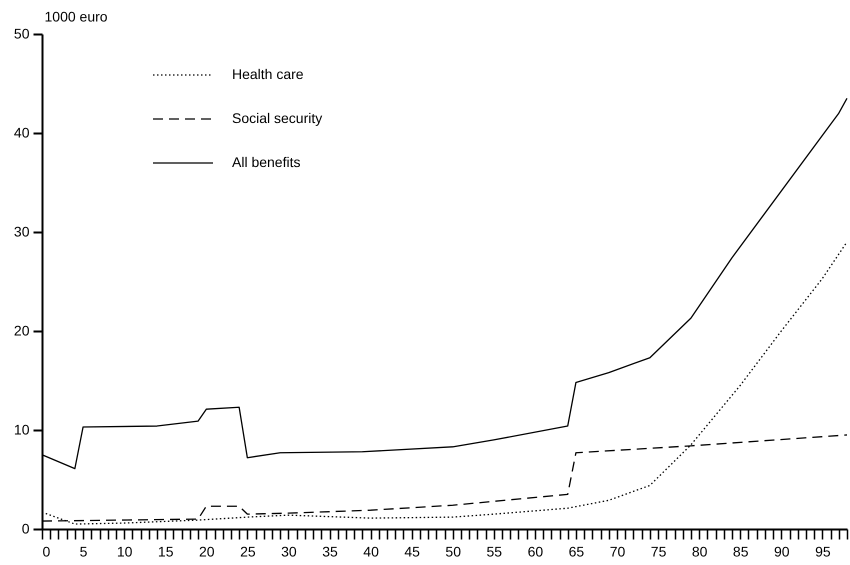 The image size is (850, 565). I want to click on y-tick-label: 10, so click(22, 430).